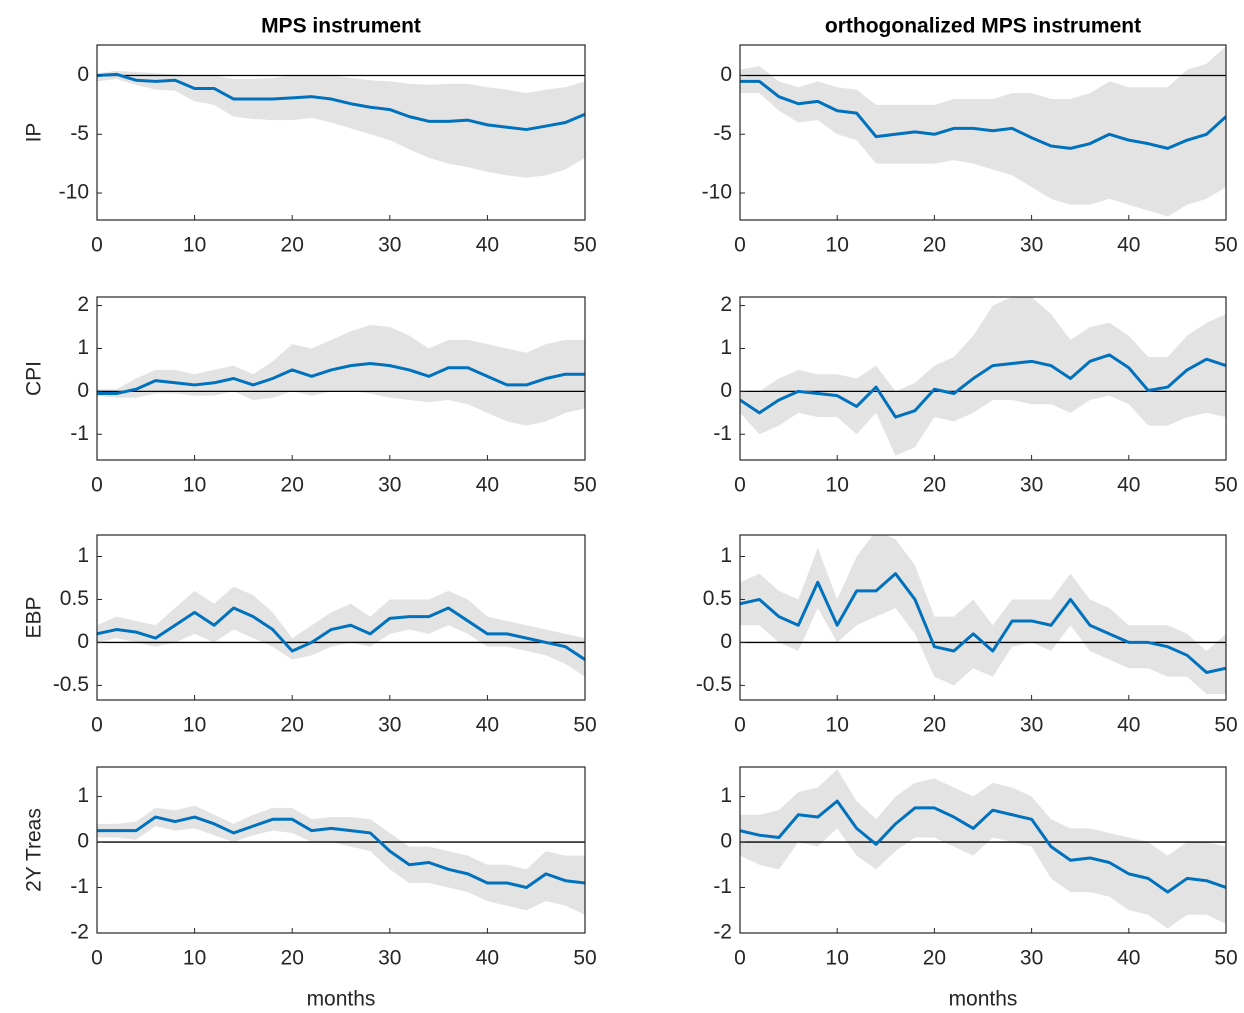  I want to click on y-tick-label: 2, so click(83, 304).